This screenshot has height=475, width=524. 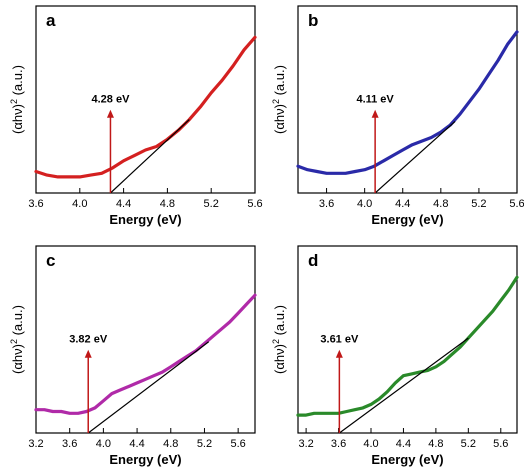 What do you see at coordinates (110, 100) in the screenshot?
I see `annotation-label: 4.28 eV` at bounding box center [110, 100].